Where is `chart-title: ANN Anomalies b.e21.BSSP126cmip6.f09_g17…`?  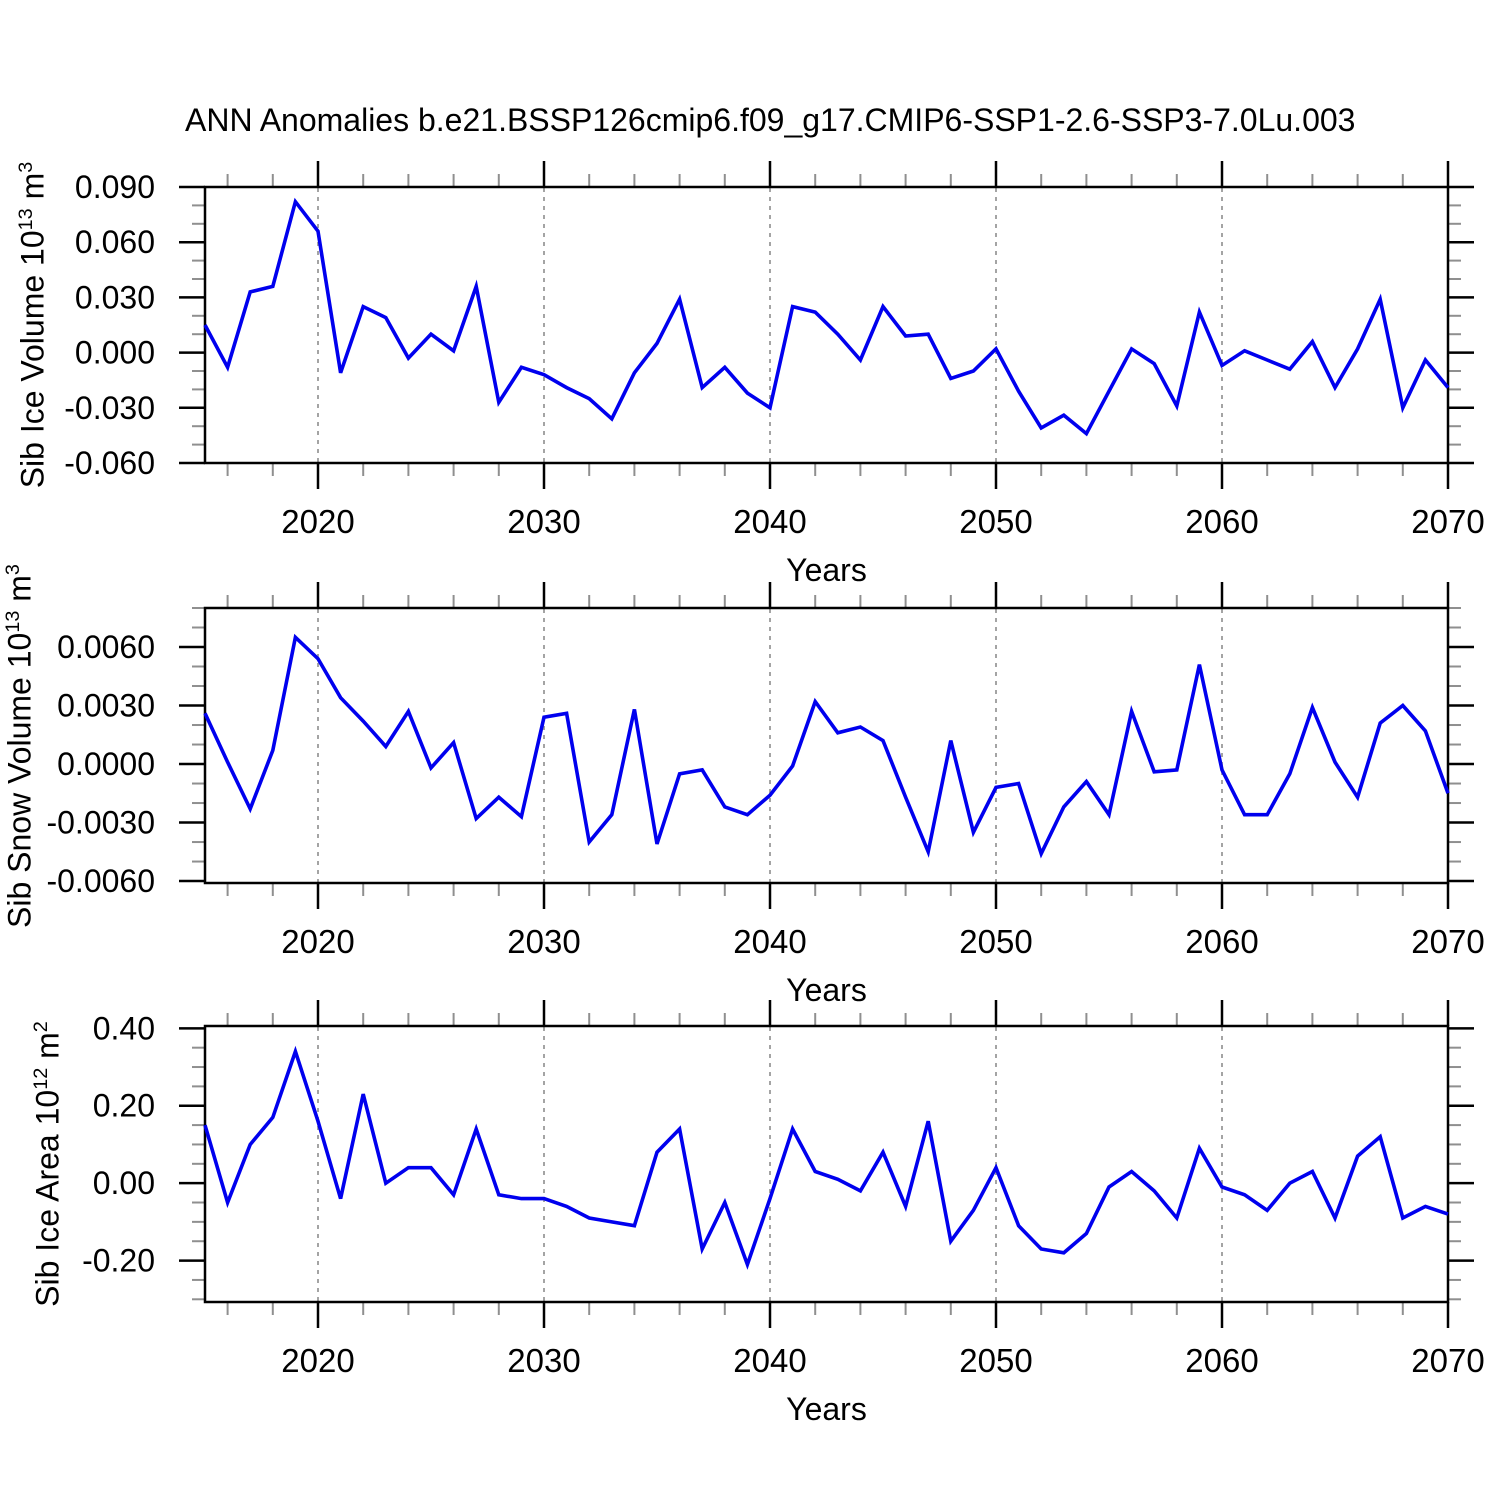 chart-title: ANN Anomalies b.e21.BSSP126cmip6.f09_g17… is located at coordinates (770, 120).